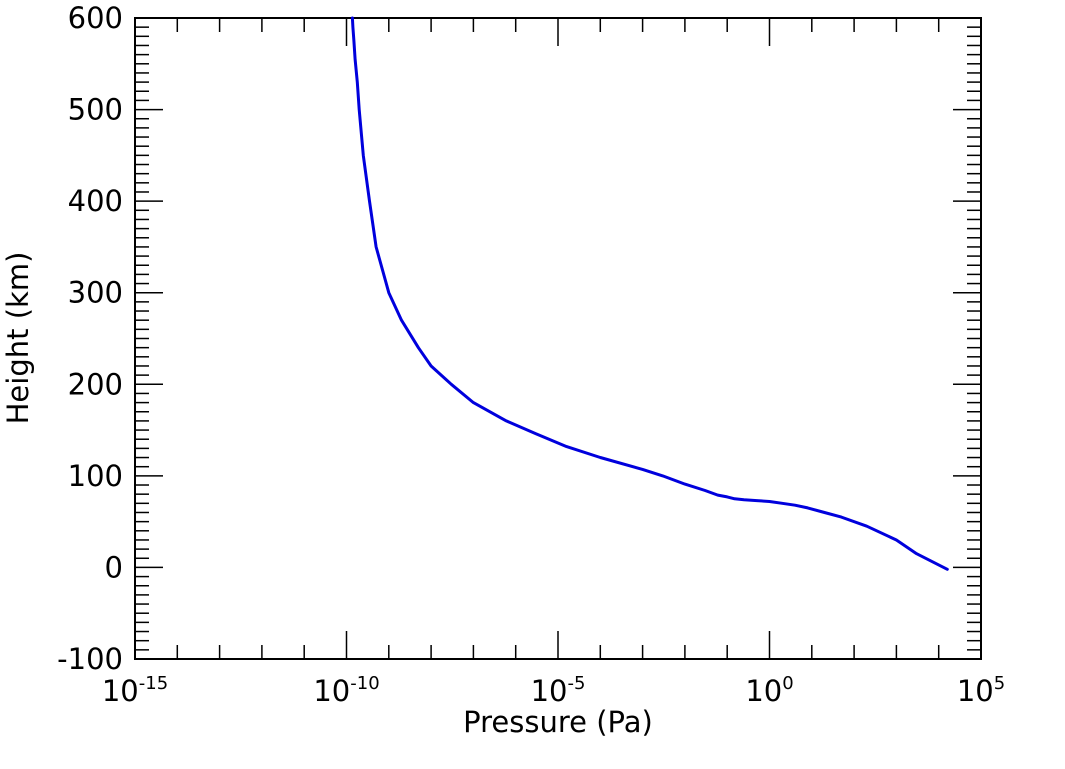  Describe the element at coordinates (558, 722) in the screenshot. I see `x-axis-label: Pressure (Pa)` at that location.